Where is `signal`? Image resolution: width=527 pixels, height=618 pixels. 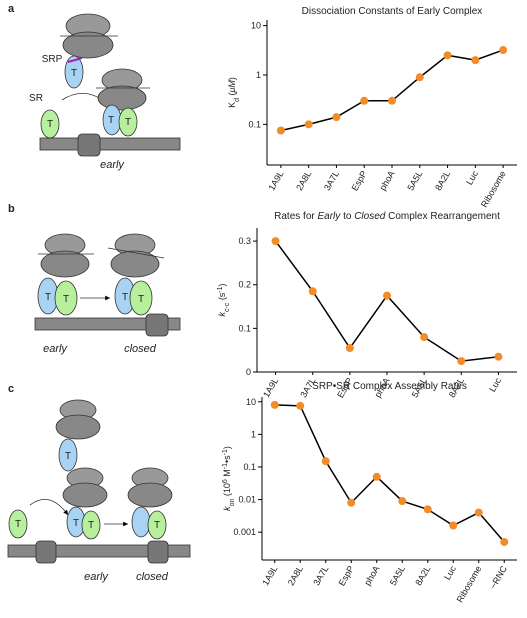 signal is located at coordinates (75, 60).